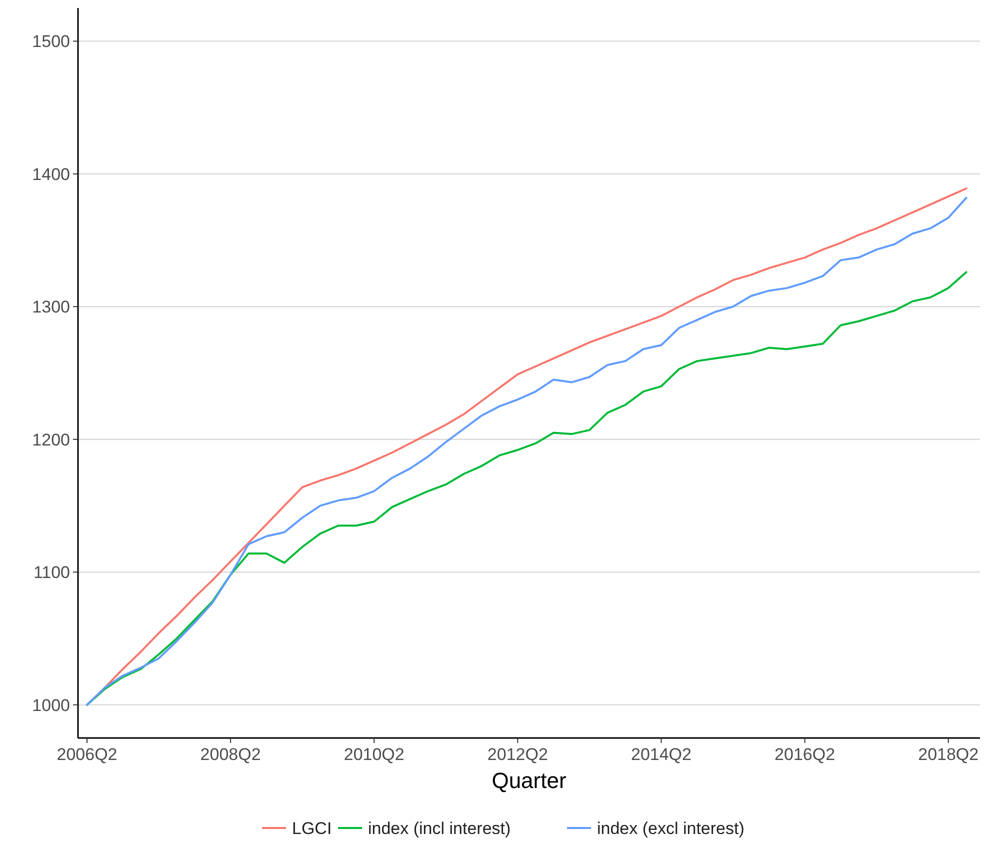 The width and height of the screenshot is (996, 859). Describe the element at coordinates (948, 754) in the screenshot. I see `x-tick-label: 2018Q2` at that location.